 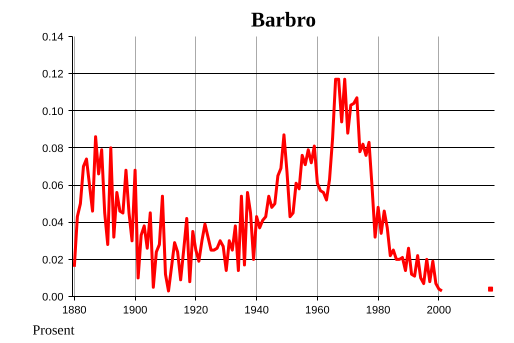 I want to click on y-tick-label: 0.02, so click(x=53, y=260).